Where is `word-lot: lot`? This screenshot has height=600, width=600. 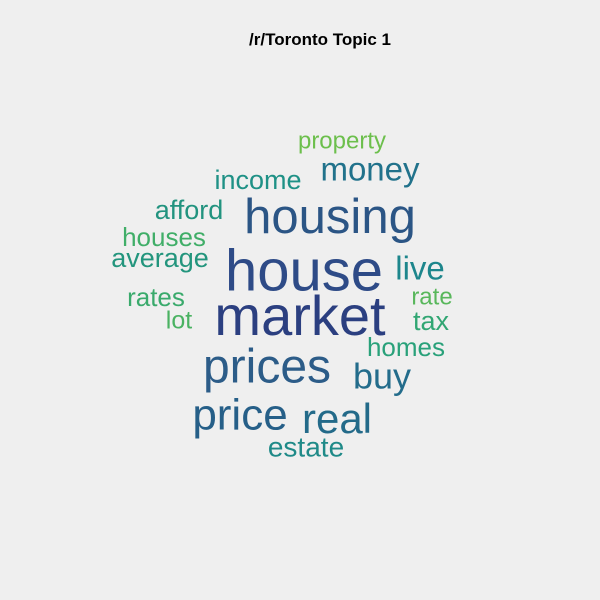
word-lot: lot is located at coordinates (179, 321).